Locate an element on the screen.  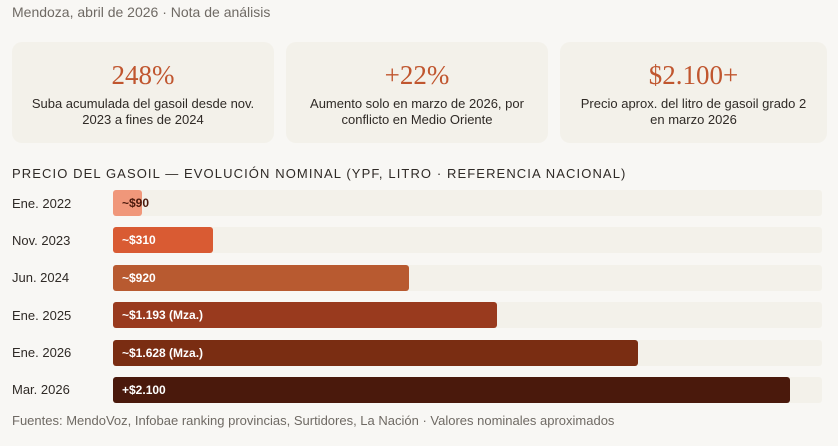
bar-row: Mar. 2026 +$2.100 is located at coordinates (417, 389).